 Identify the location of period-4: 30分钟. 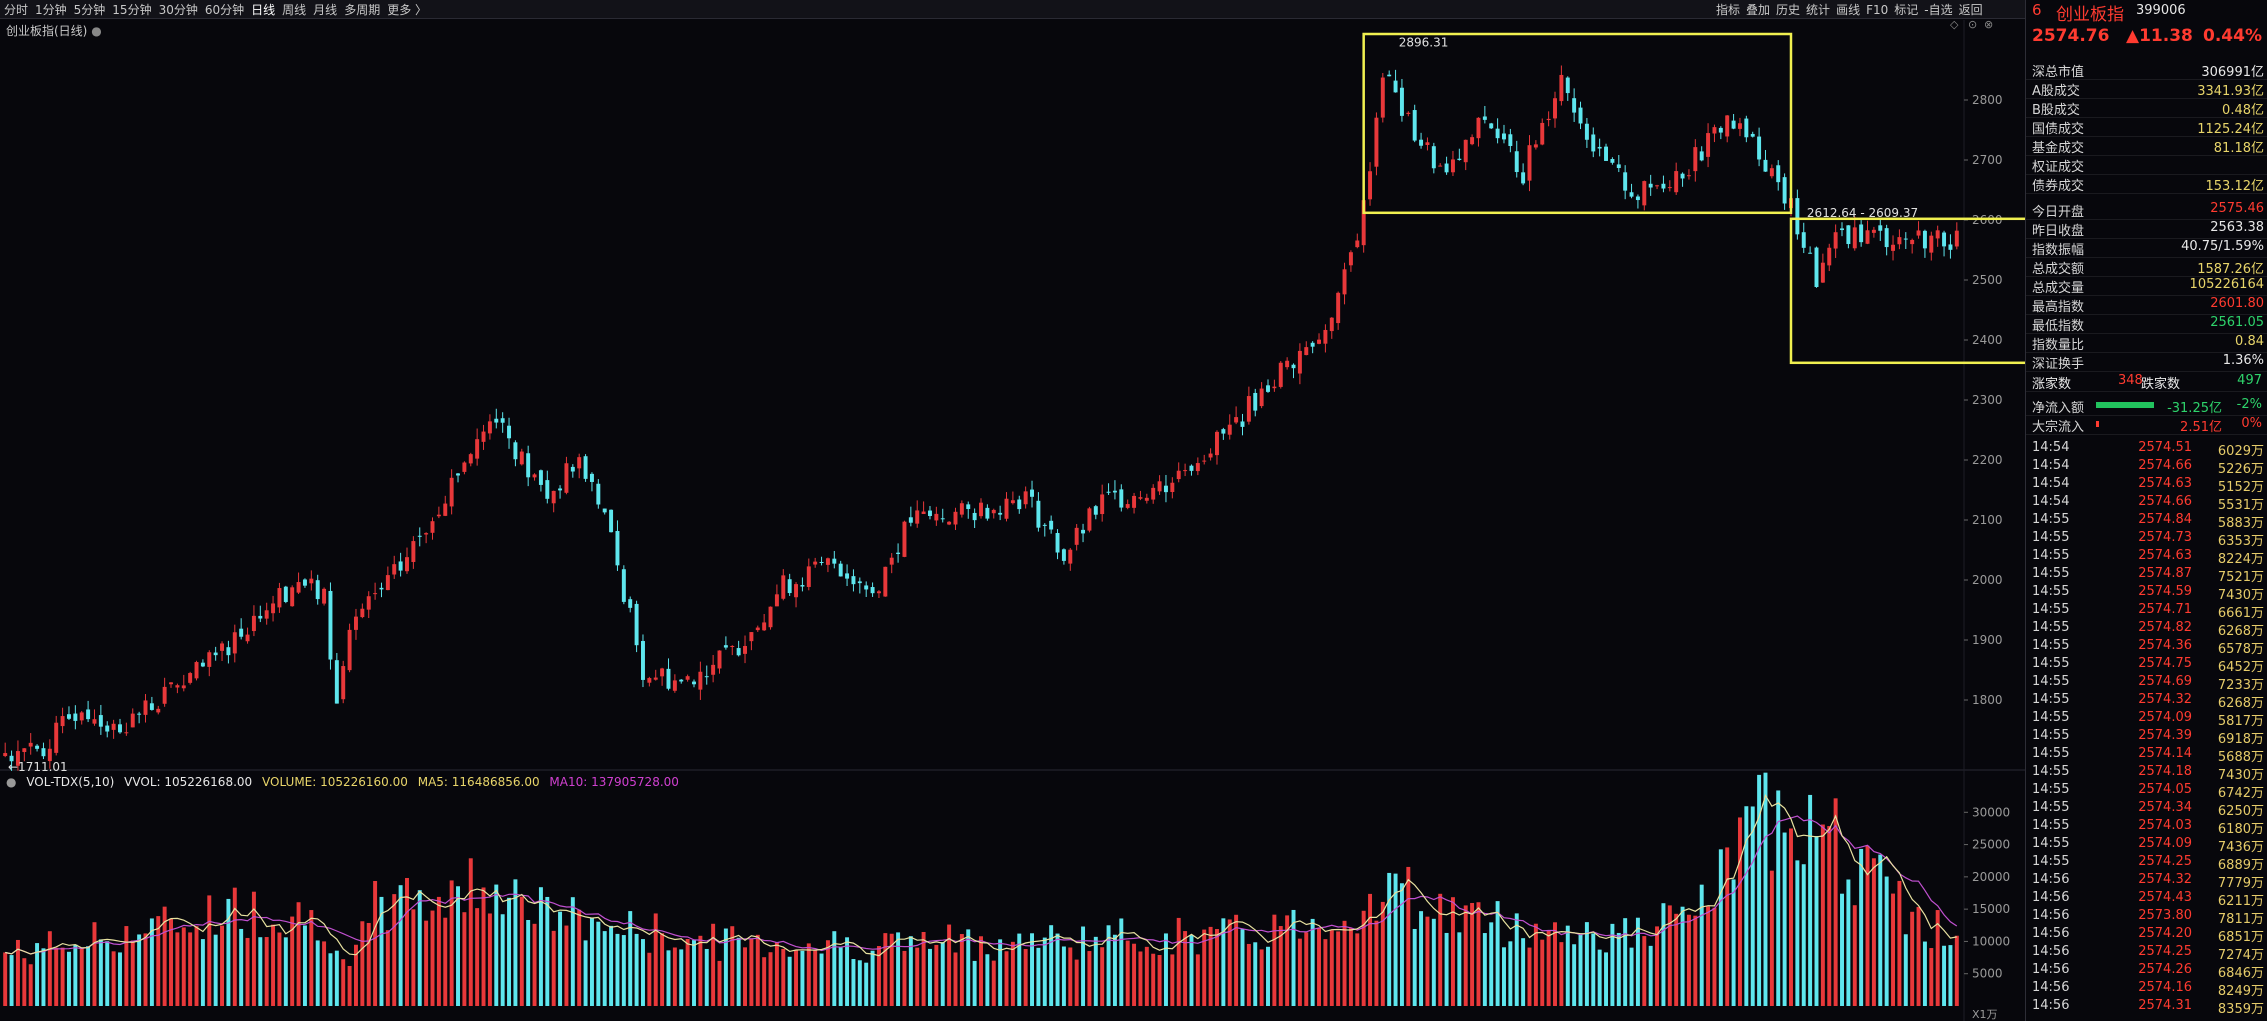
(178, 10).